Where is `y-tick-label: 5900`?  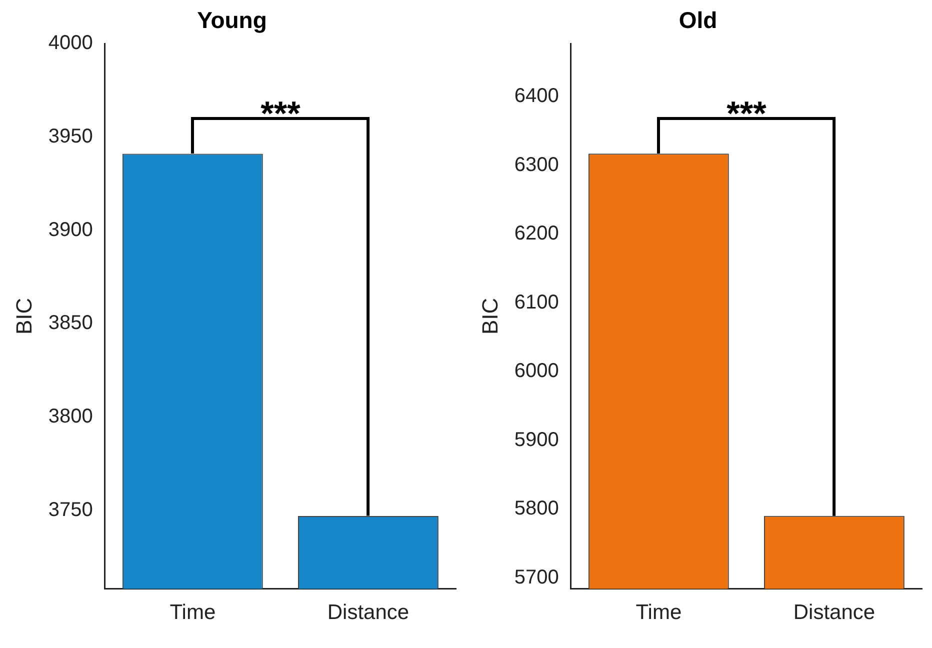
y-tick-label: 5900 is located at coordinates (536, 439).